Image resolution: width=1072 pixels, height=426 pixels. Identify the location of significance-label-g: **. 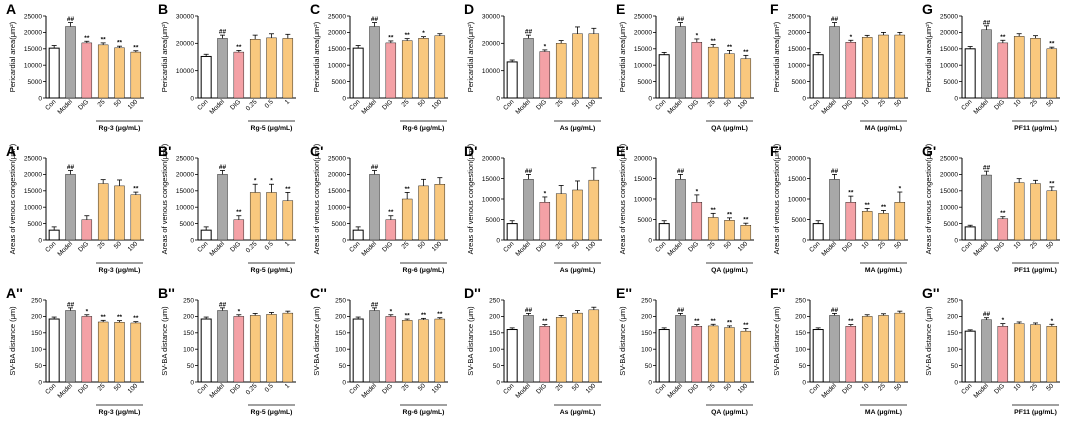
(1003, 37).